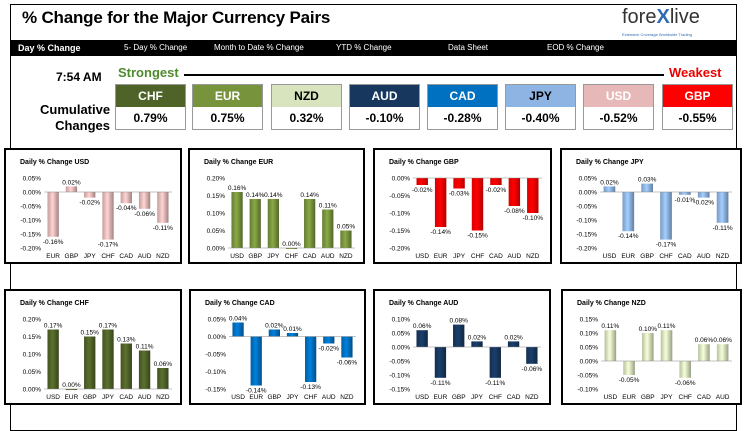 The height and width of the screenshot is (431, 749). Describe the element at coordinates (108, 326) in the screenshot. I see `data-label: 0.17%` at that location.